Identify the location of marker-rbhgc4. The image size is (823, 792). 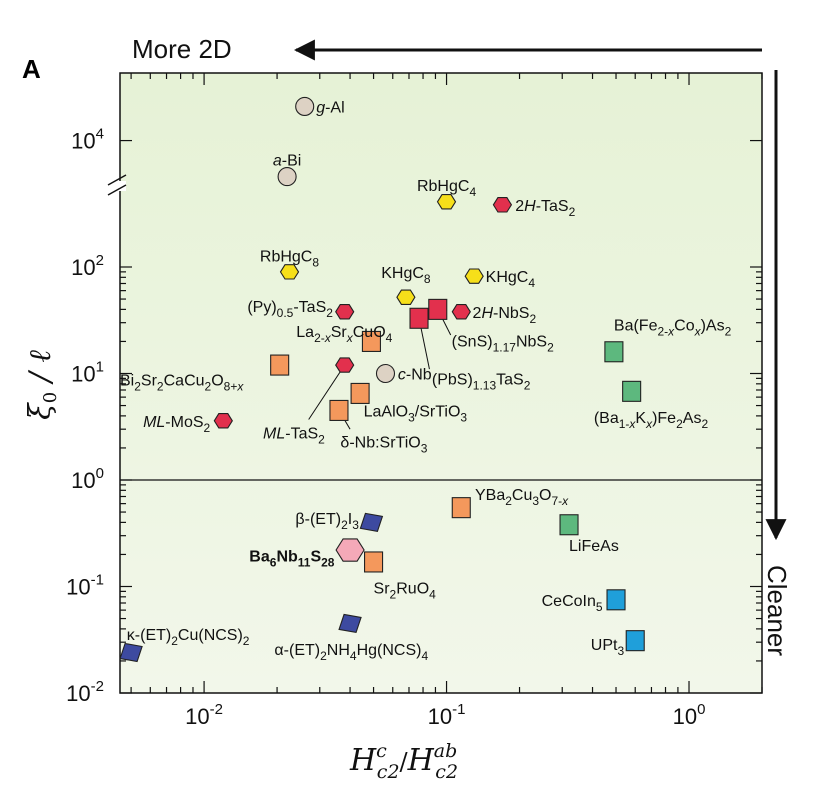
(446, 202).